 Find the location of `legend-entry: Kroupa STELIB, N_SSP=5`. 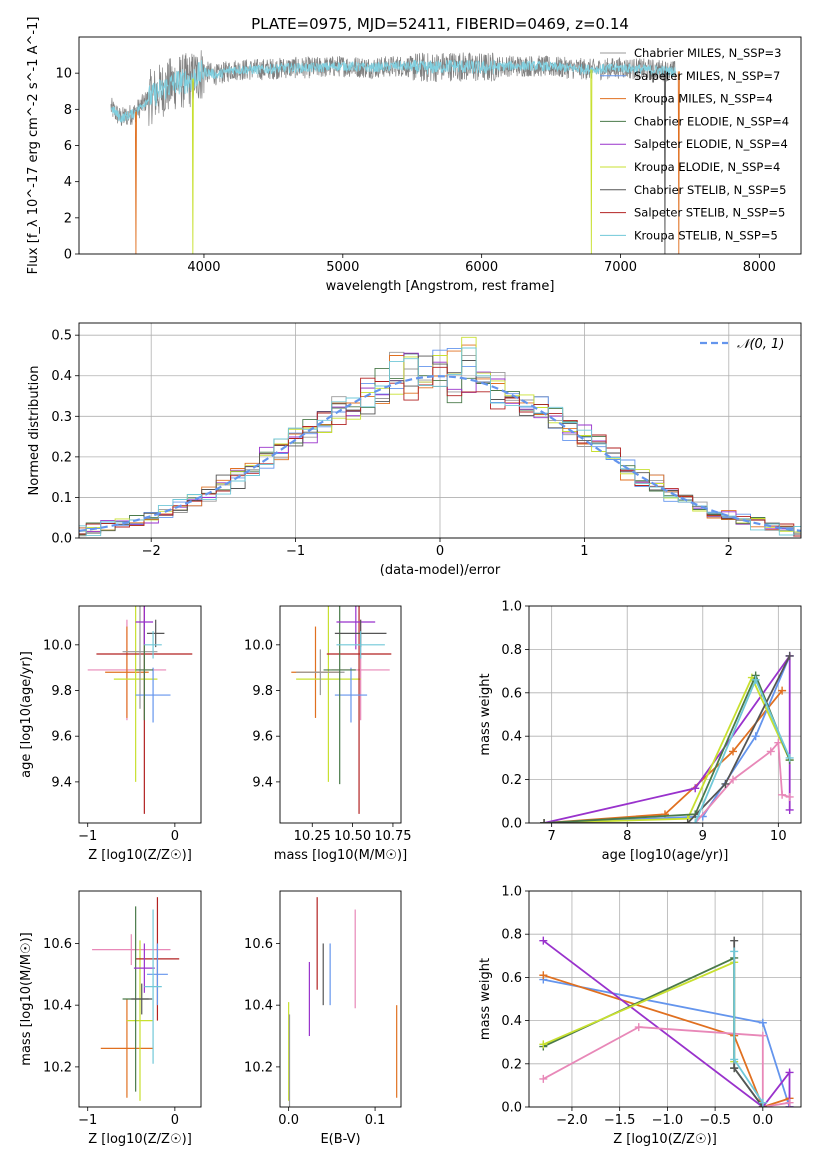

legend-entry: Kroupa STELIB, N_SSP=5 is located at coordinates (706, 235).